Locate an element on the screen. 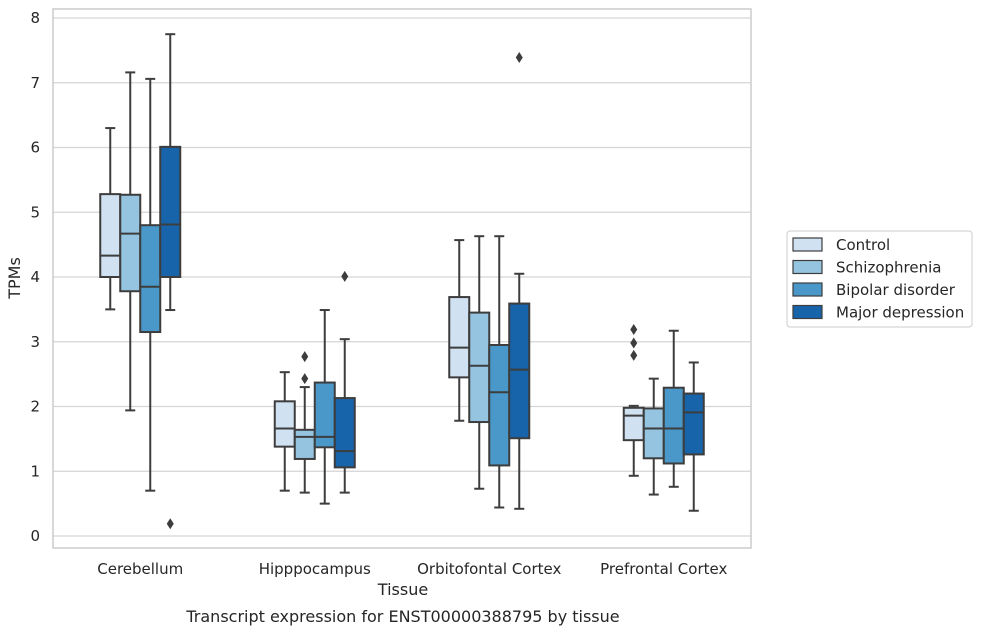 The image size is (983, 634). y-tick-label: 0 is located at coordinates (35, 536).